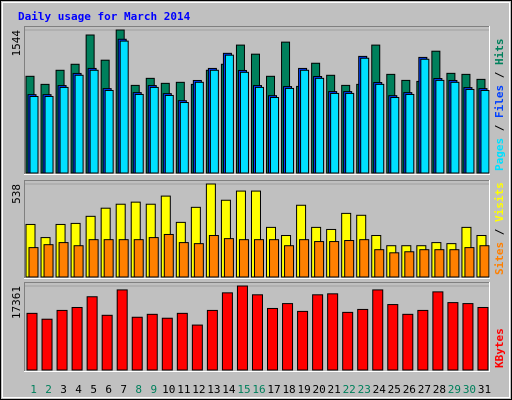  I want to click on x-tick-label: 19, so click(303, 389).